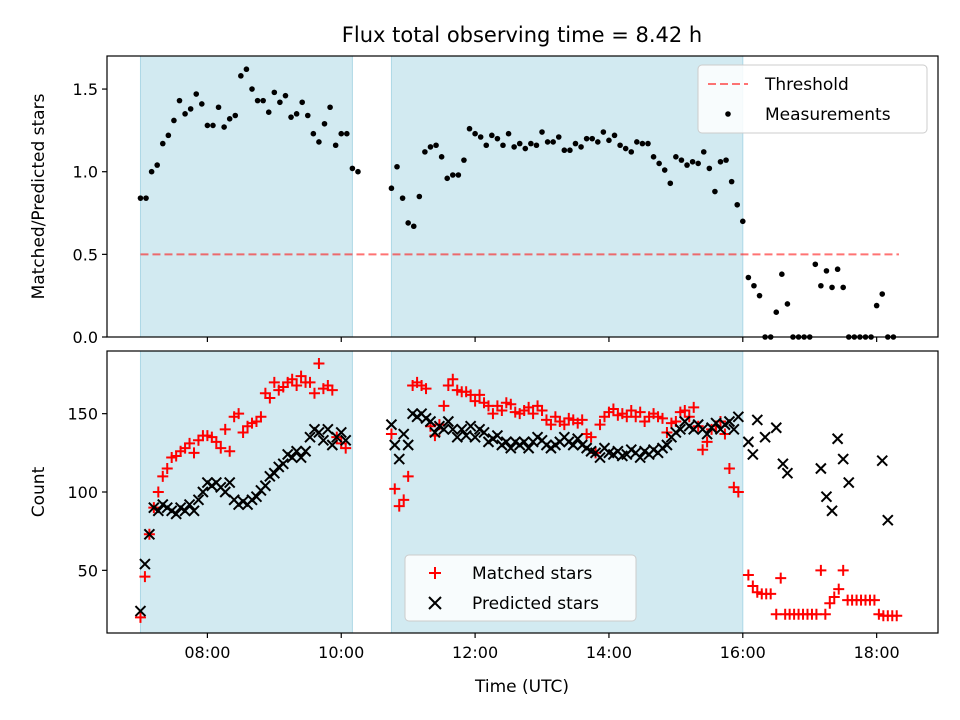 The image size is (960, 720). Describe the element at coordinates (85, 254) in the screenshot. I see `y-tick-label: 0.5` at that location.